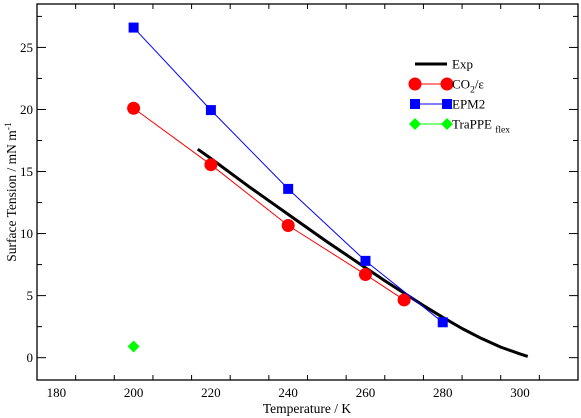 This screenshot has height=418, width=581. I want to click on x-tick-label: 260, so click(366, 392).